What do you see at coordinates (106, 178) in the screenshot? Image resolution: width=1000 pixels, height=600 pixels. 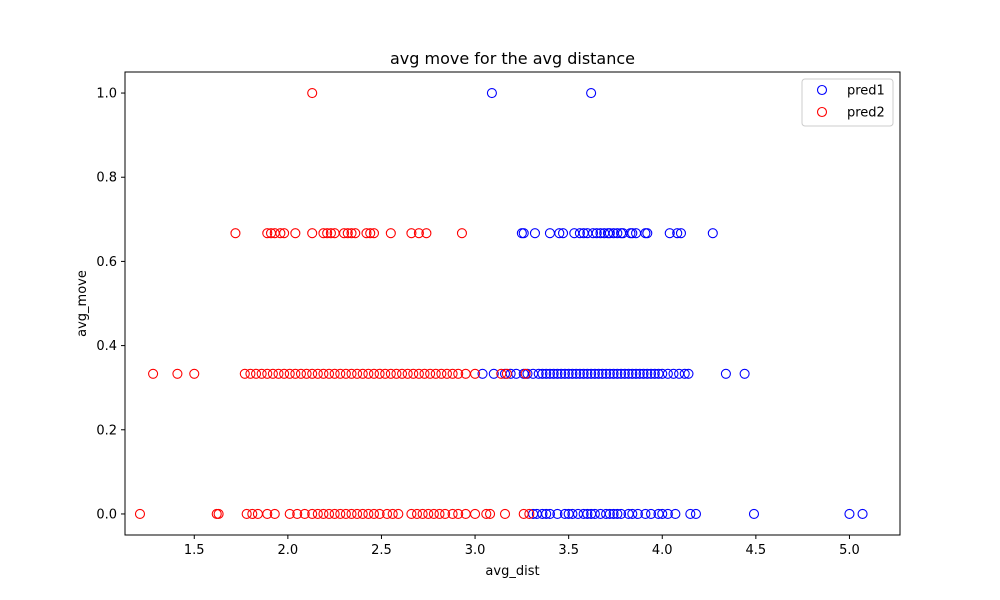 I see `y-tick-label: 0.8` at bounding box center [106, 178].